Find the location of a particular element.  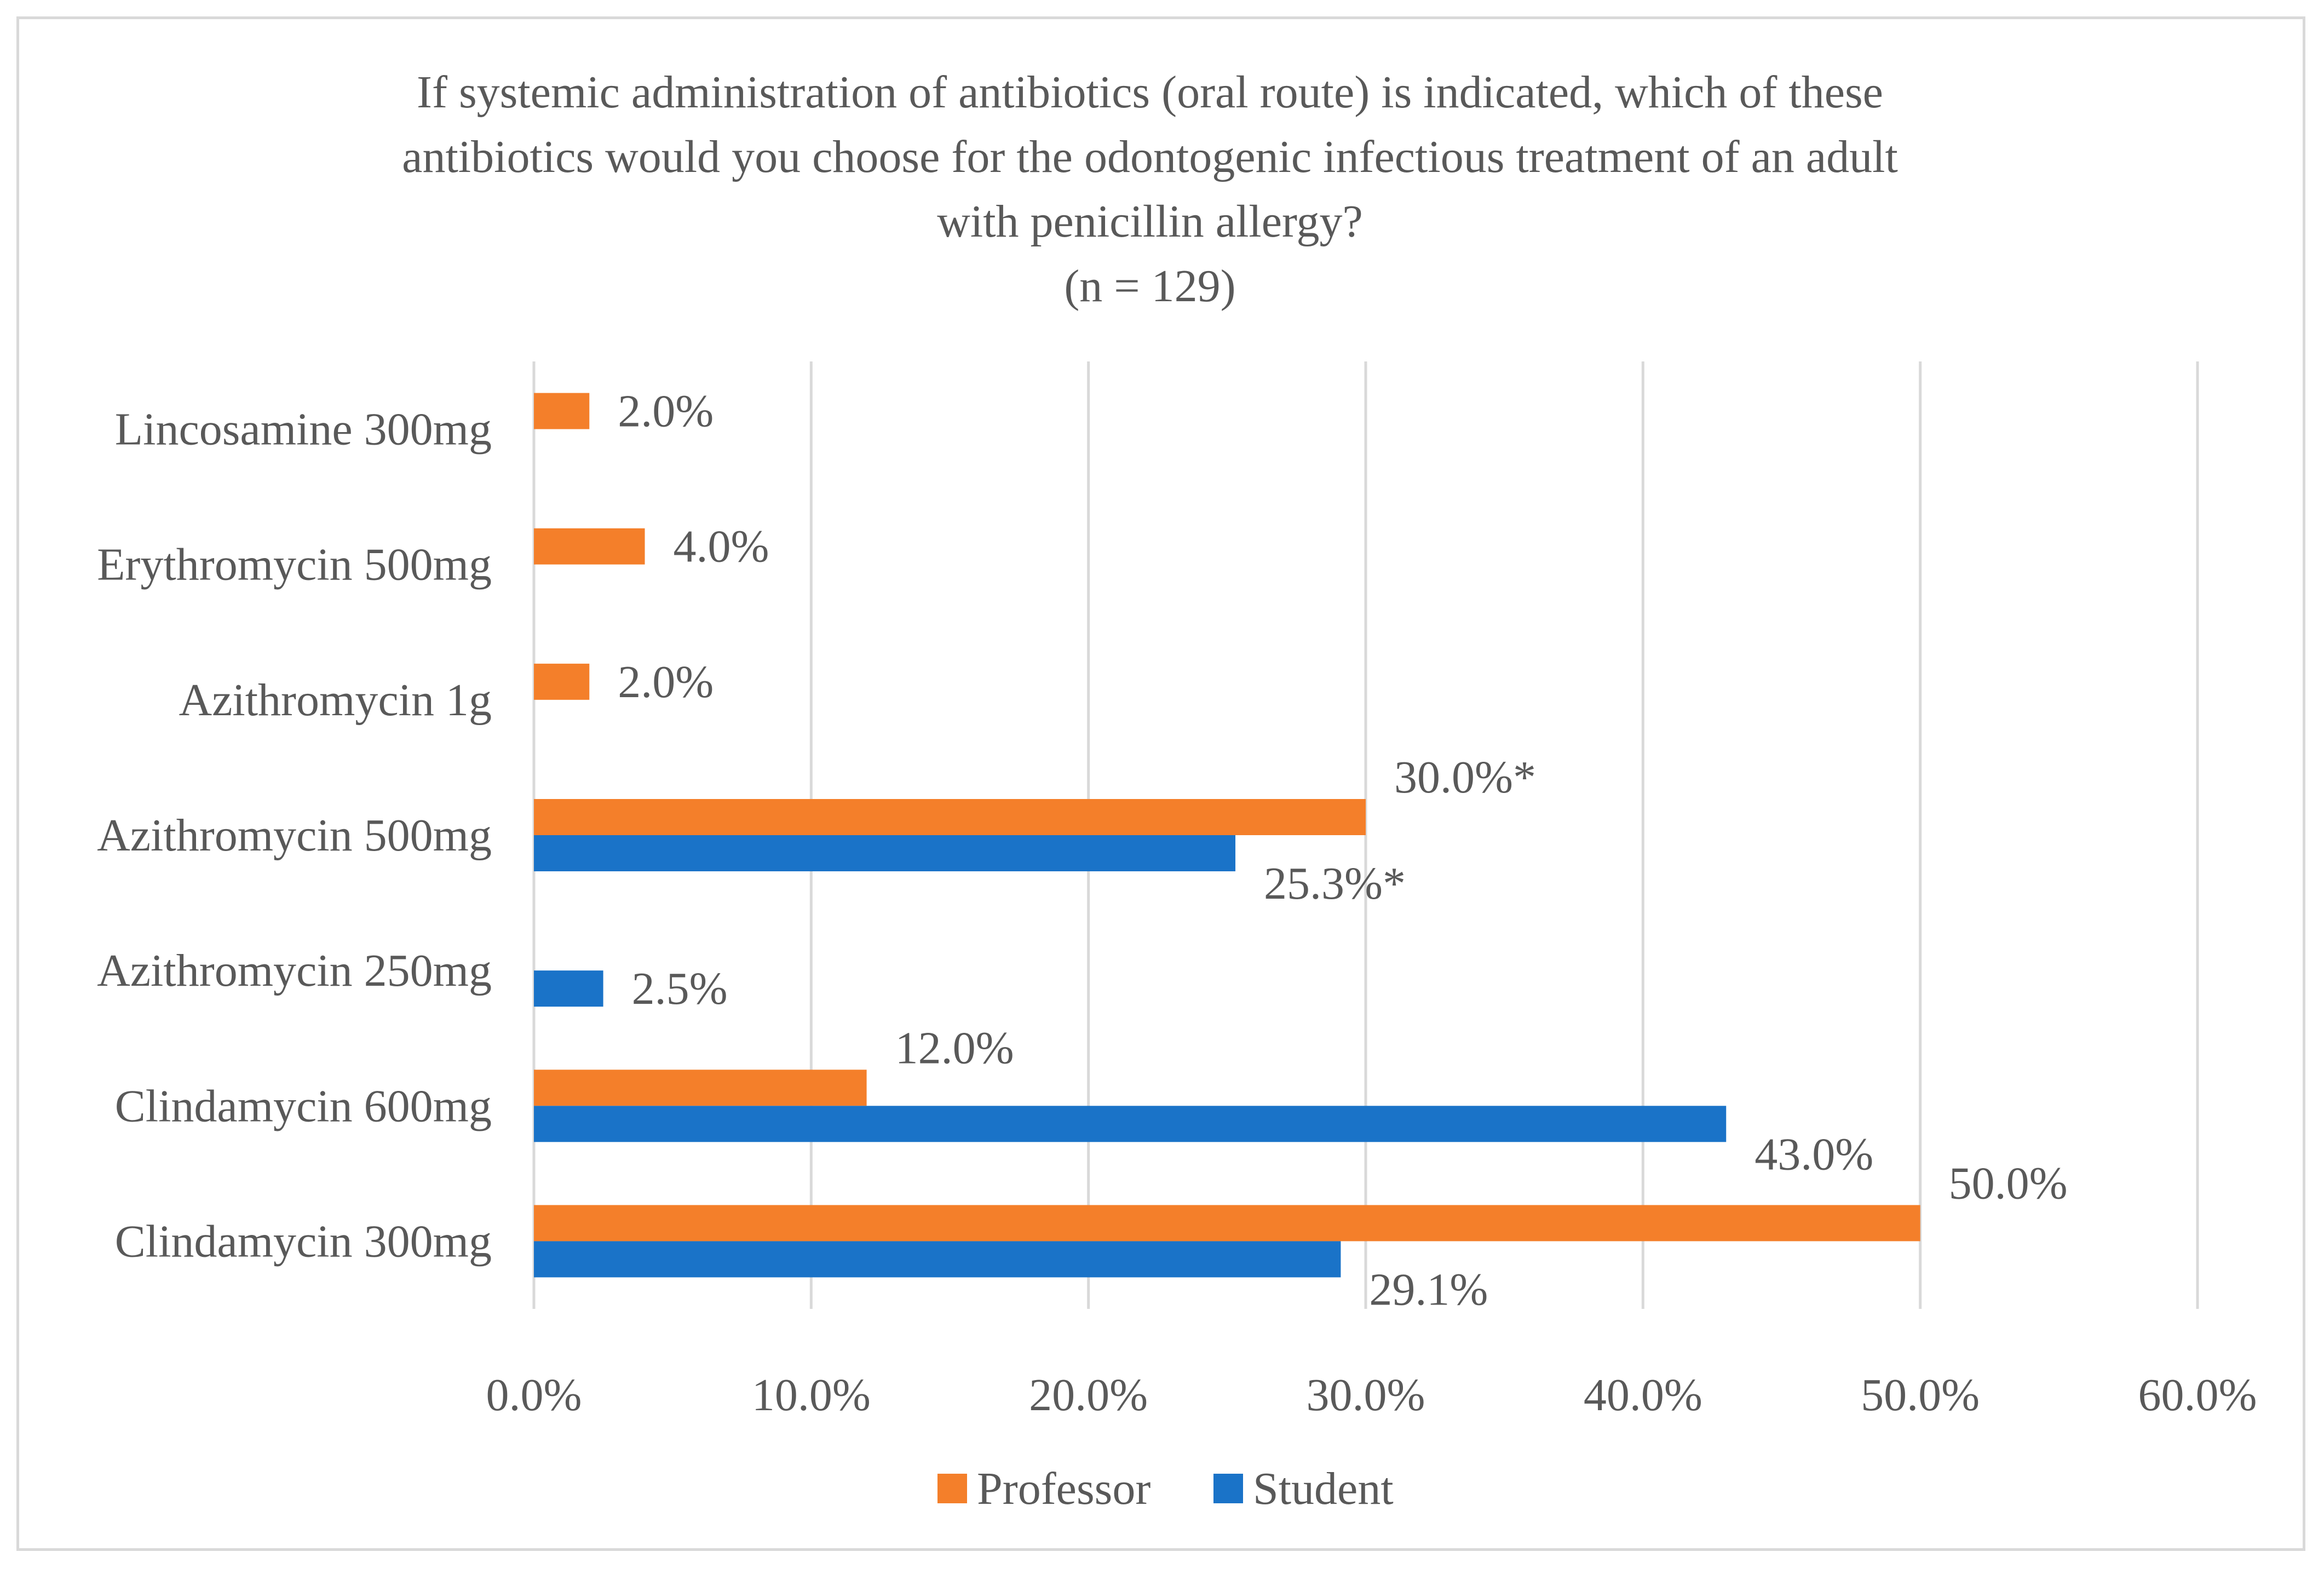

data-label-student-2: 2.5% is located at coordinates (680, 988).